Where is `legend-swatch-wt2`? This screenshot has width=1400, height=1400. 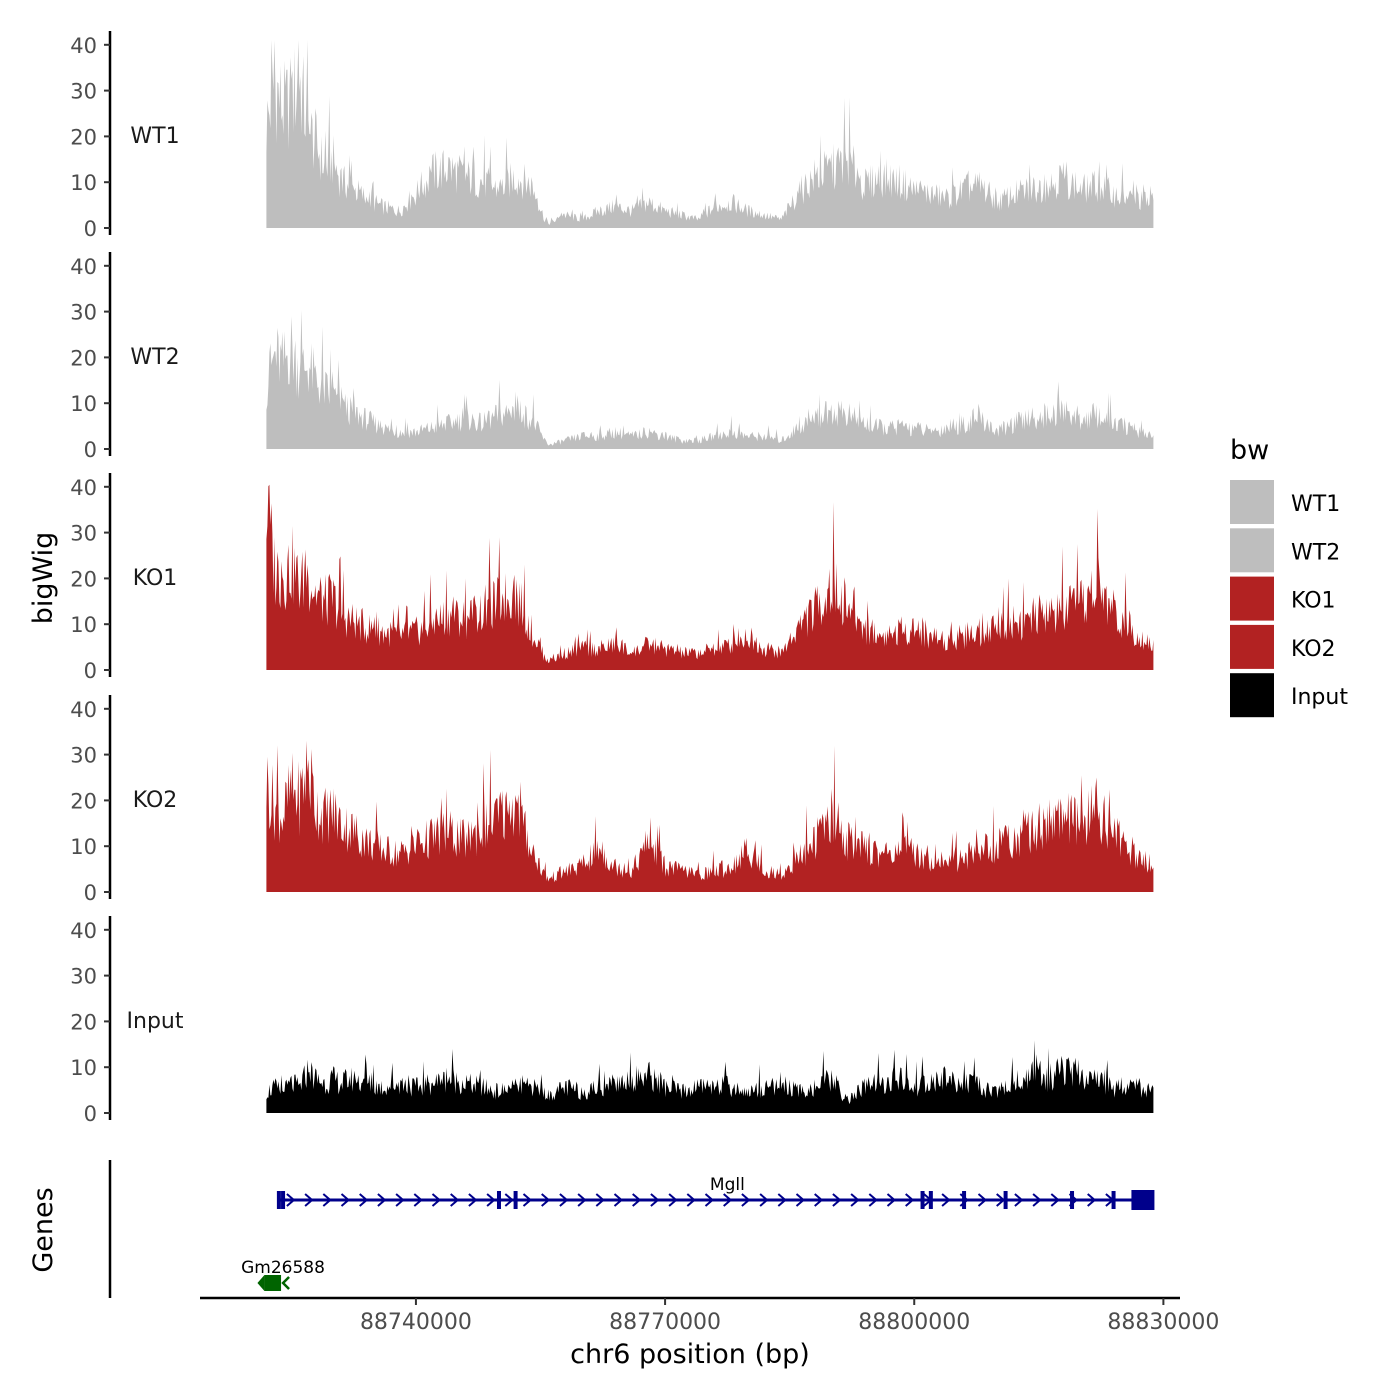
legend-swatch-wt2 is located at coordinates (1252, 550).